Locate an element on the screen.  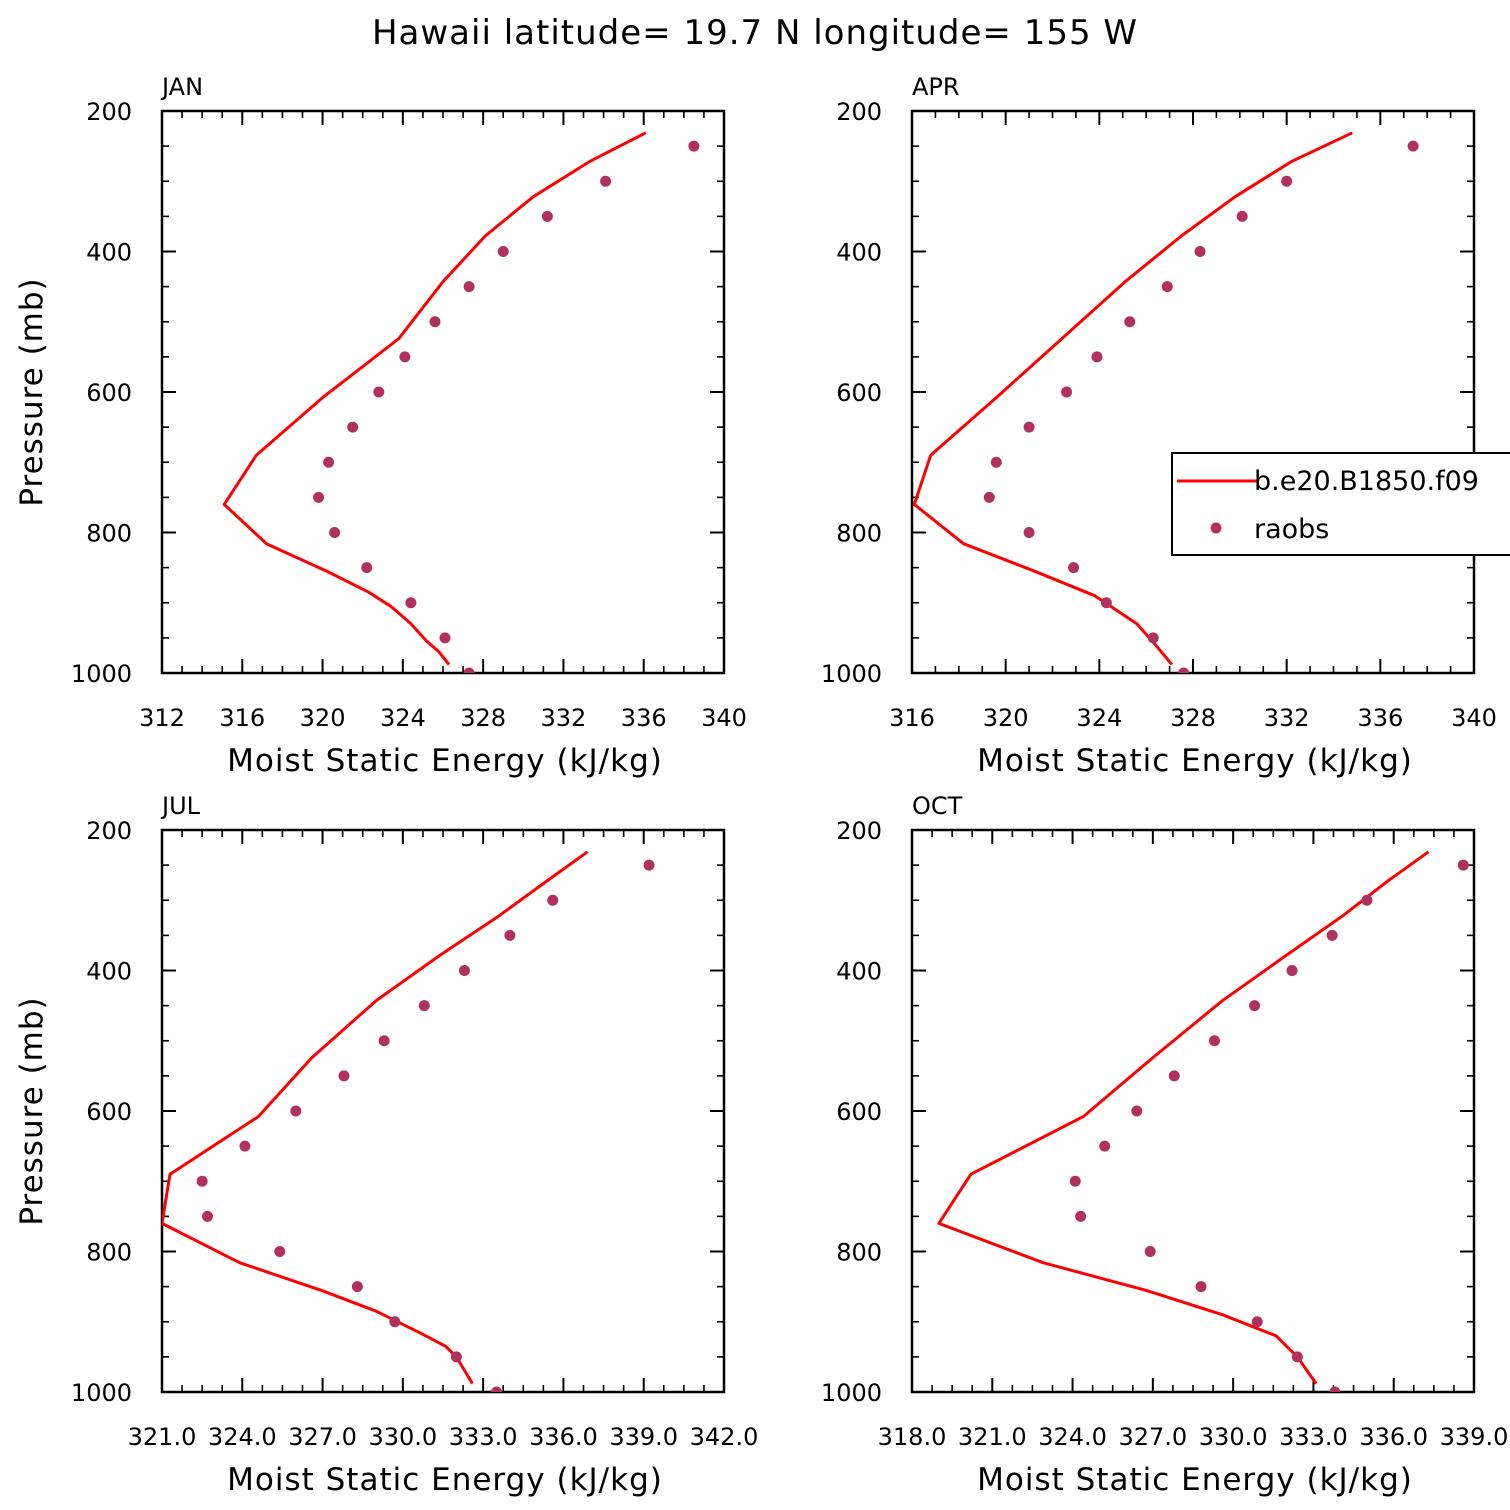
x-tick-label: 316 is located at coordinates (912, 718).